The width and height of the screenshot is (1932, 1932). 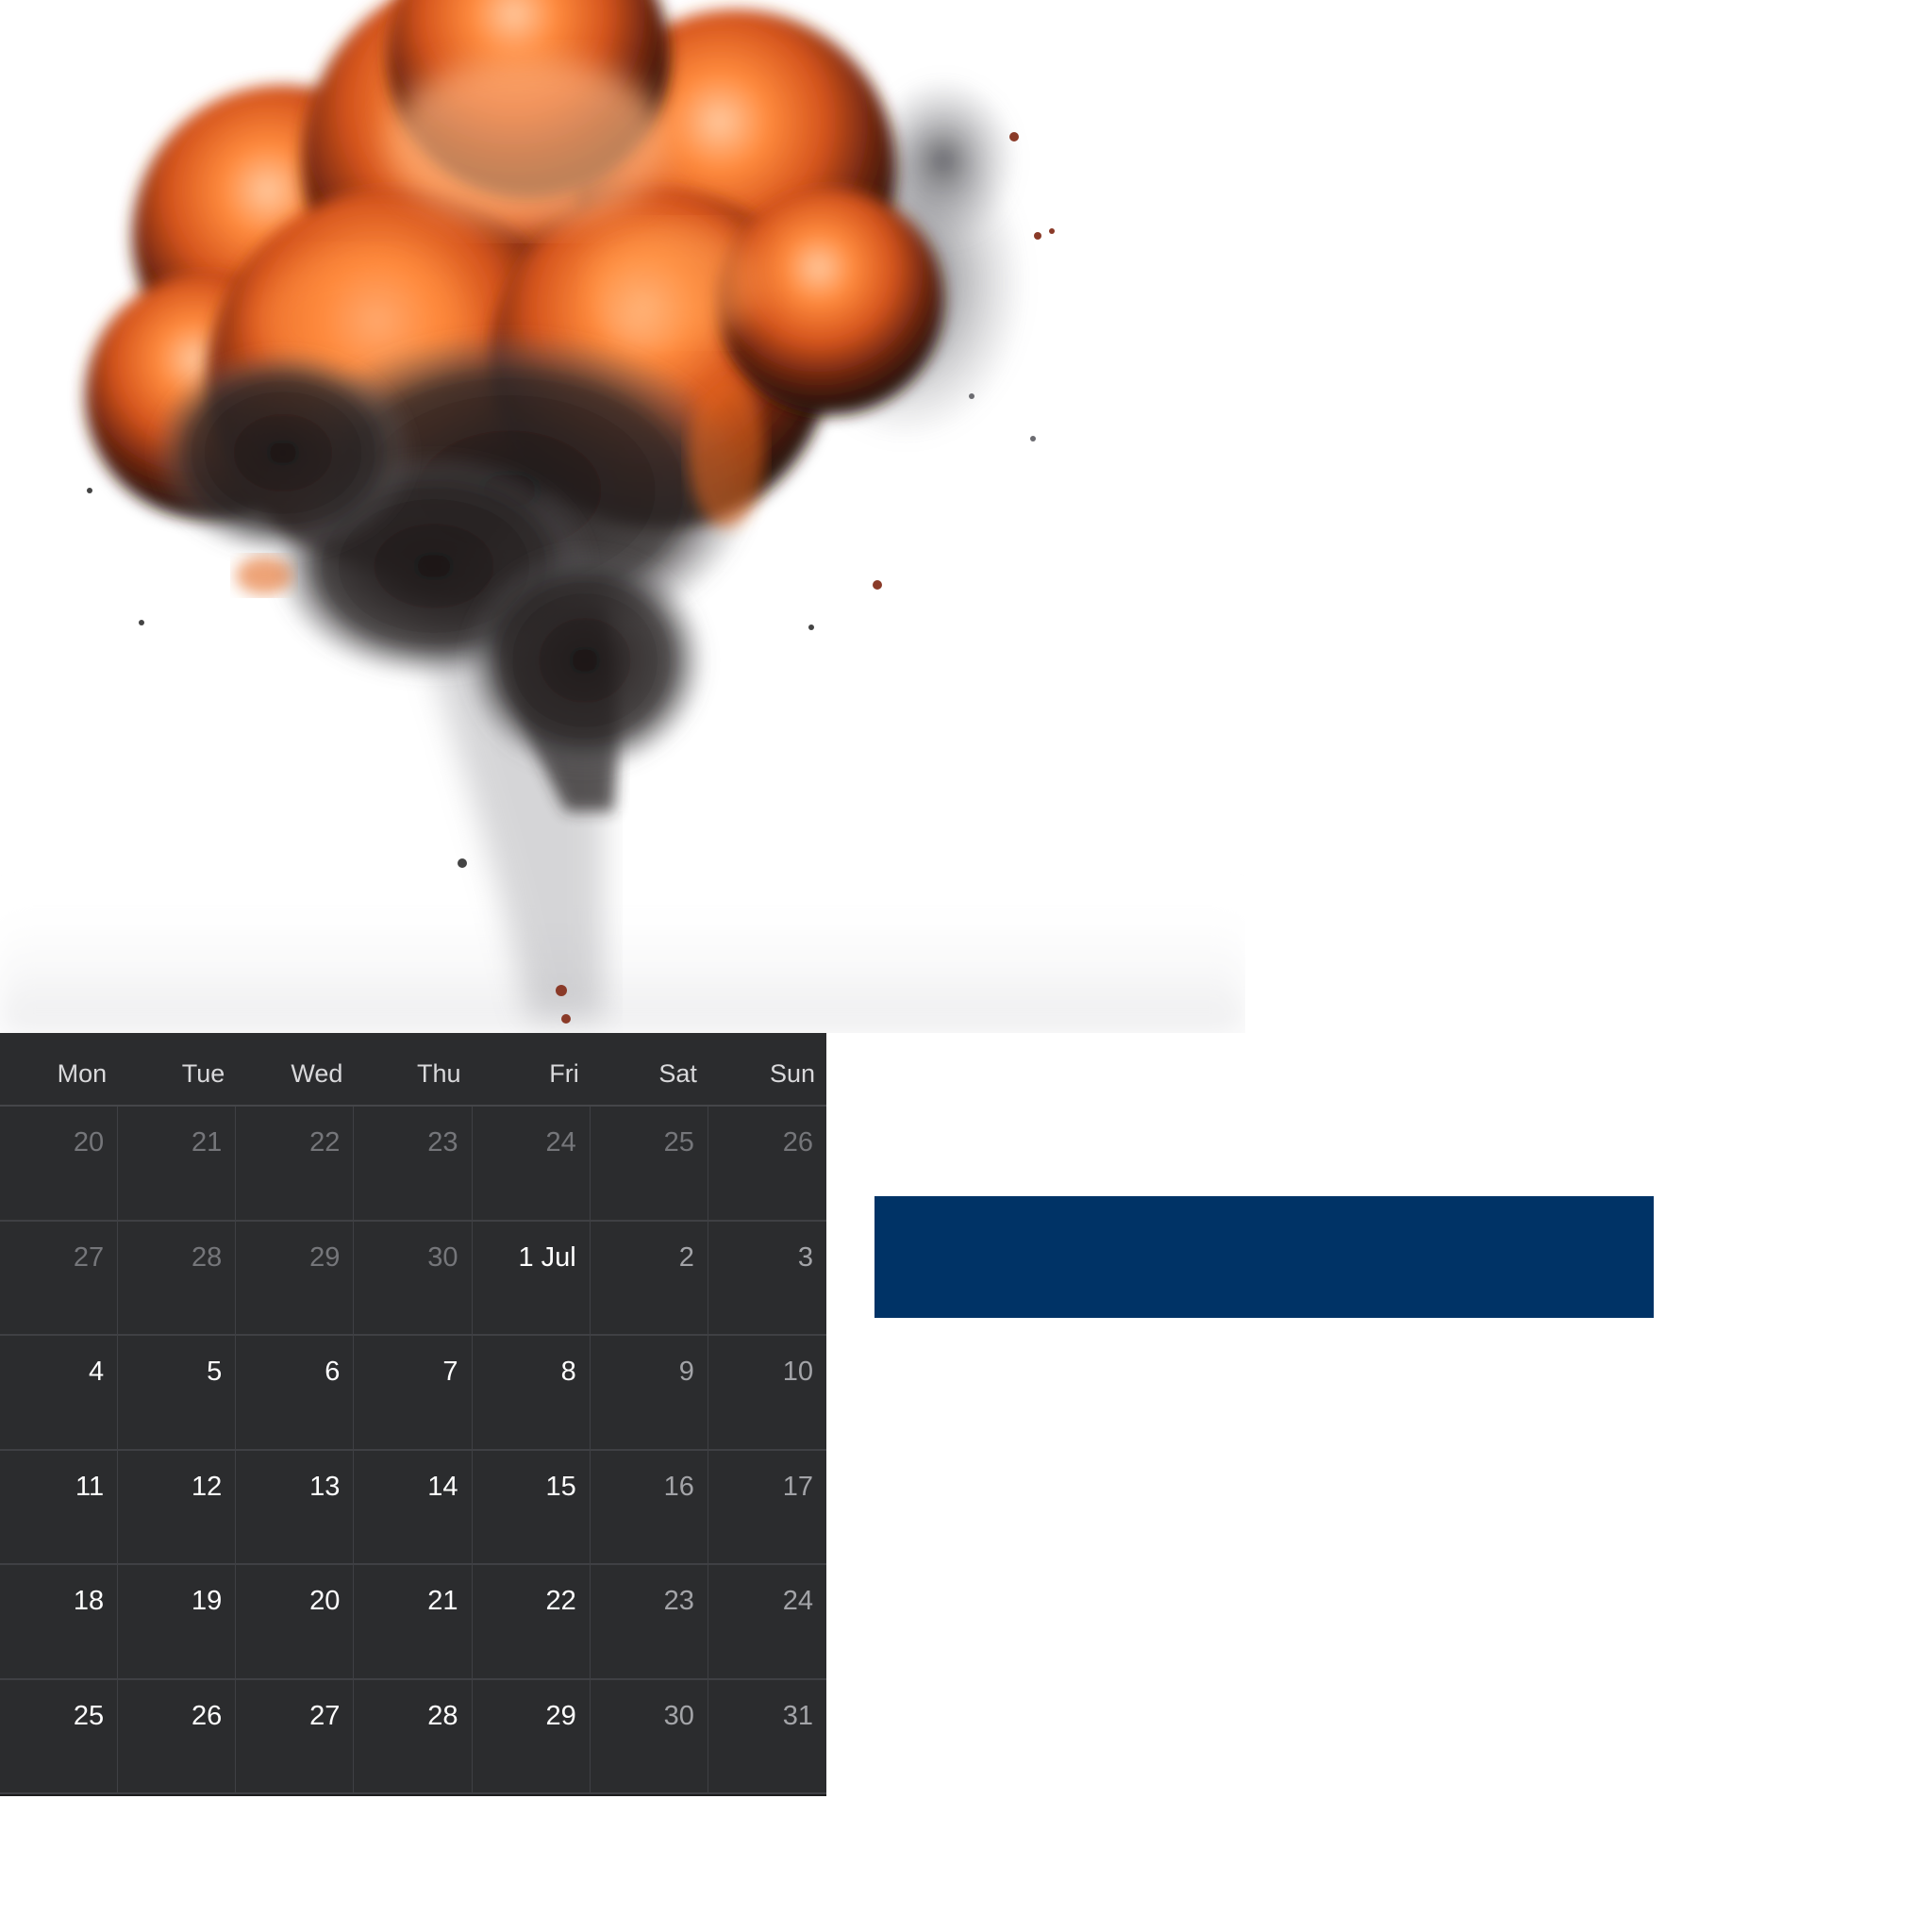 I want to click on calendar-day-cell: 2, so click(x=649, y=1278).